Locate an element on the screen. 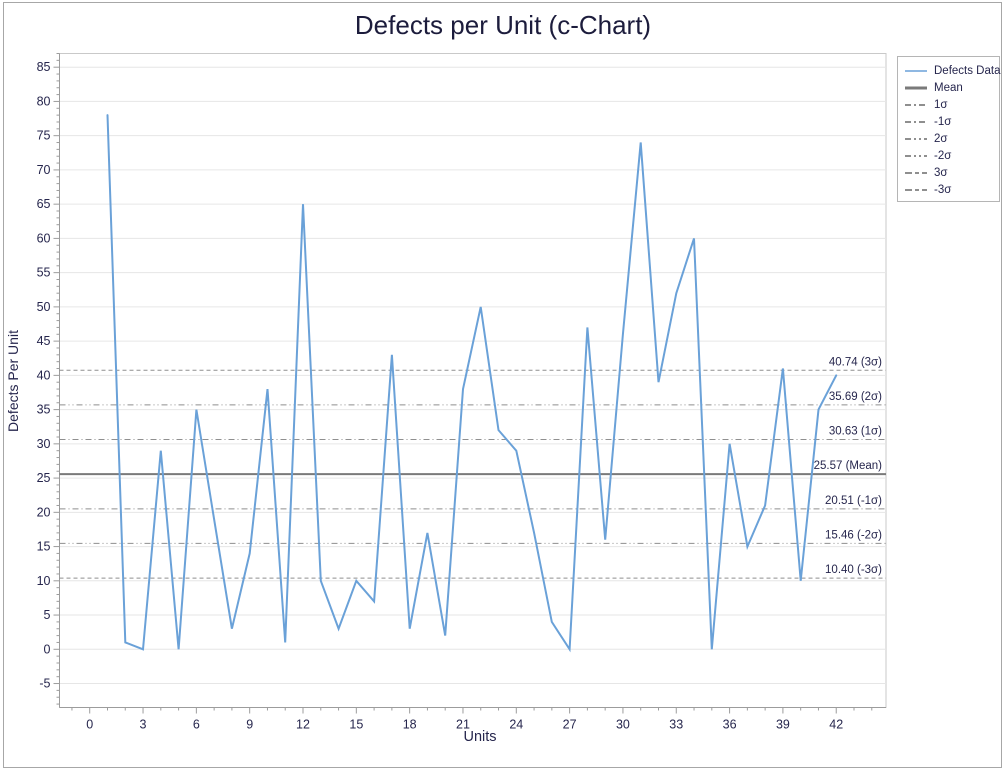 This screenshot has height=773, width=1006. x-tick-label: 9 is located at coordinates (249, 725).